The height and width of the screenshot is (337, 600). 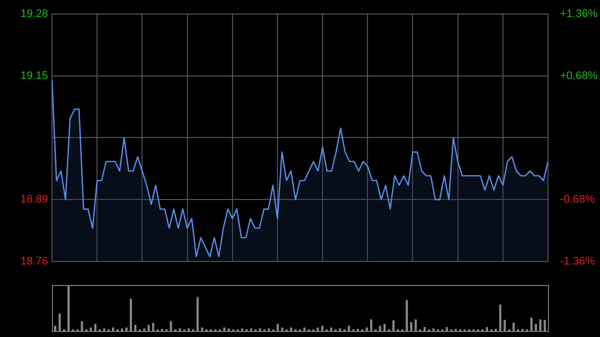 I want to click on y2-tick-label: +0.68%, so click(x=579, y=76).